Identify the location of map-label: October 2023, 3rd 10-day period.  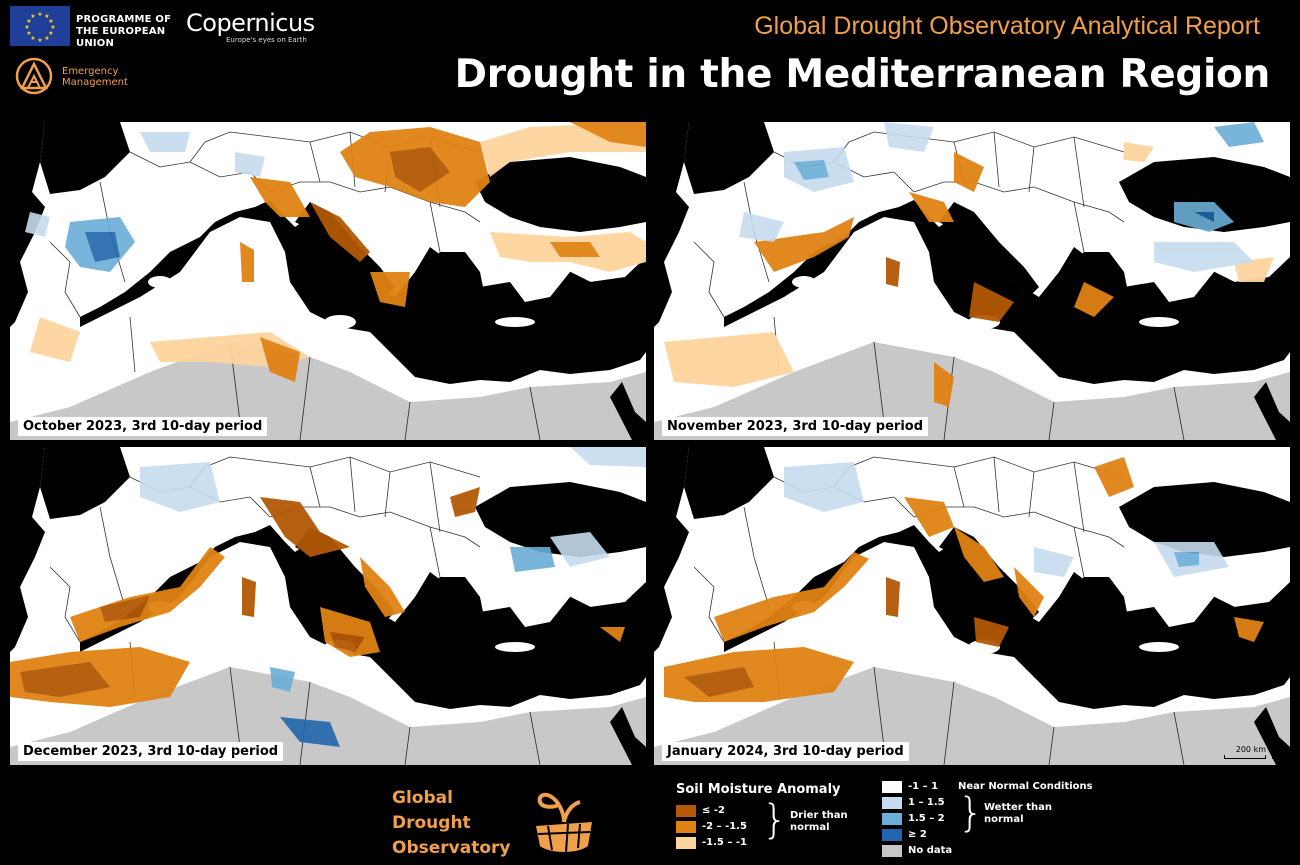
(143, 426).